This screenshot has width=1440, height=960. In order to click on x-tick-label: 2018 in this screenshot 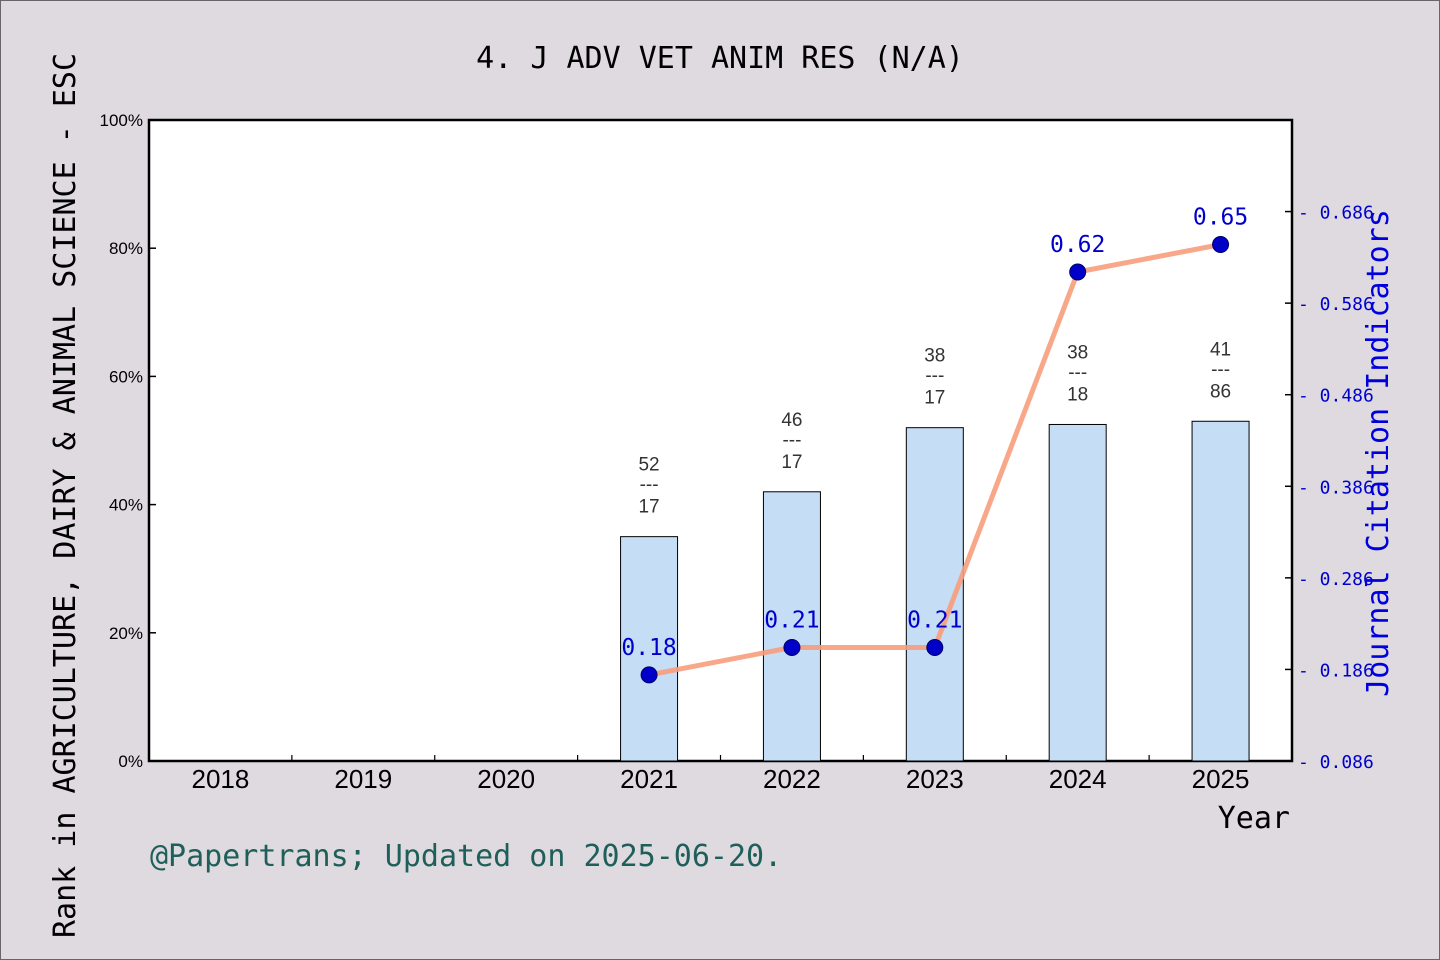, I will do `click(221, 779)`.